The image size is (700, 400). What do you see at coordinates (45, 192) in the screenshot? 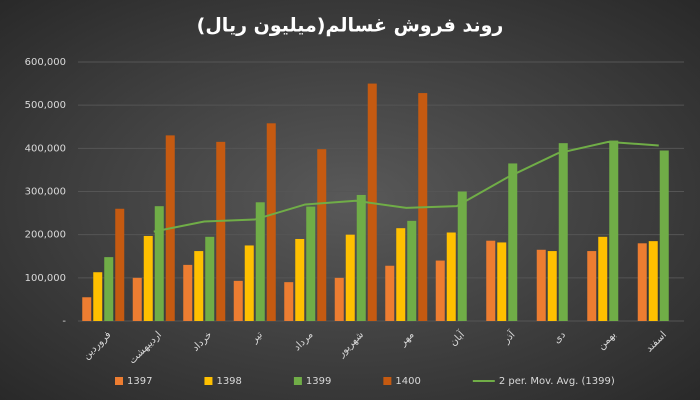
I see `y-tick-label: 300,000` at bounding box center [45, 192].